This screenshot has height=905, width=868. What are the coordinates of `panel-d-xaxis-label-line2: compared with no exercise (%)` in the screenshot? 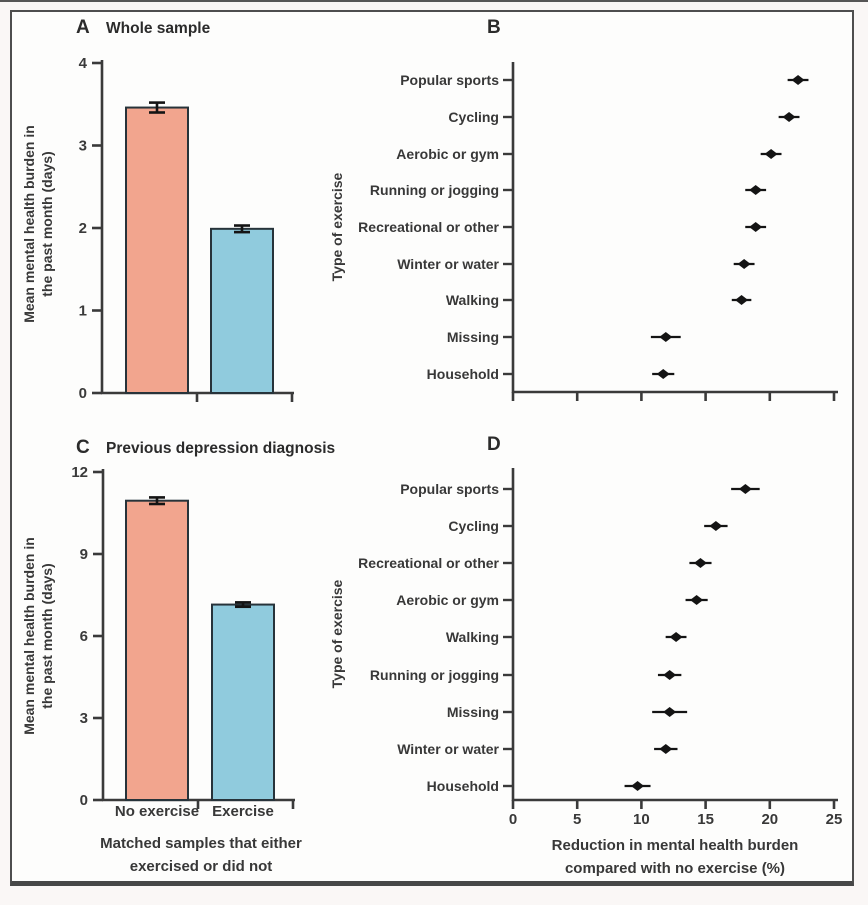 It's located at (675, 868).